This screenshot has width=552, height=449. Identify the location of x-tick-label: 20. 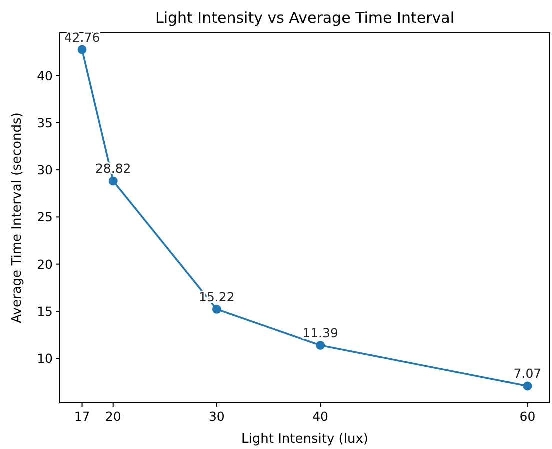
(113, 416).